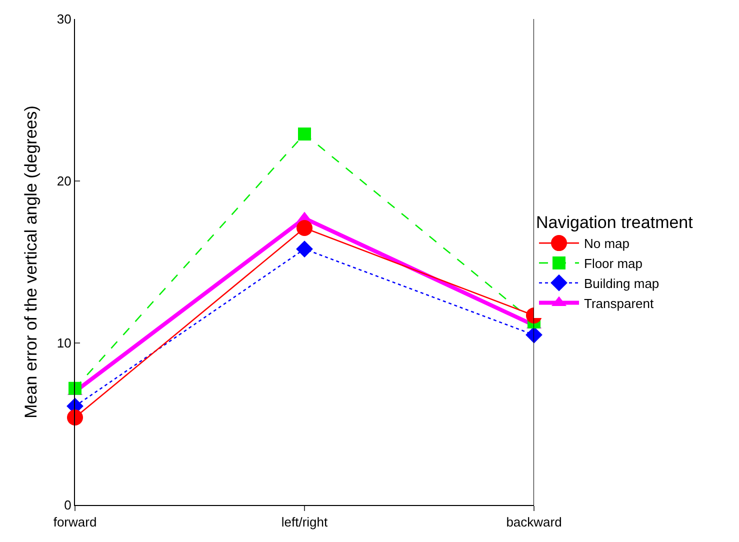 The width and height of the screenshot is (739, 542). Describe the element at coordinates (68, 505) in the screenshot. I see `y-tick-label: 0` at that location.